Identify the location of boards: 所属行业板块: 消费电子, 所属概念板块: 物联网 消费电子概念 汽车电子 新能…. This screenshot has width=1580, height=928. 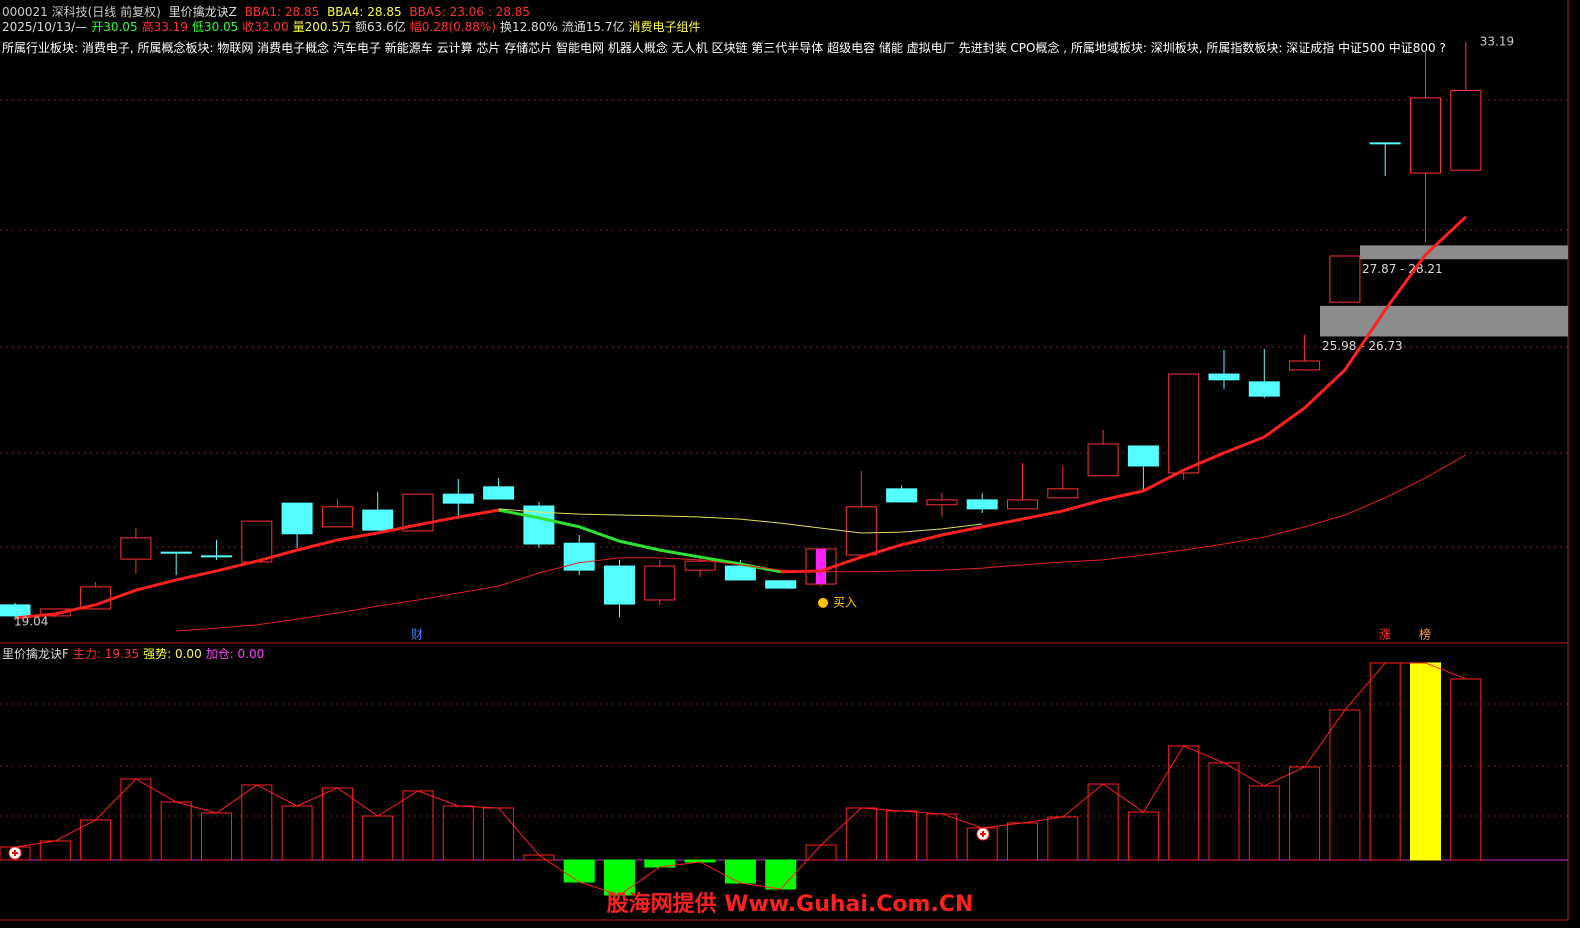
(724, 48).